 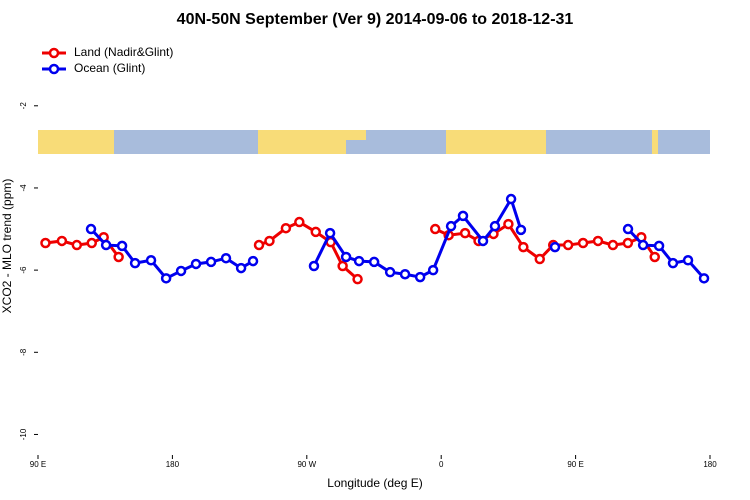 I want to click on y-axis-label: XCO2 - MLO trend (ppm), so click(x=7, y=246).